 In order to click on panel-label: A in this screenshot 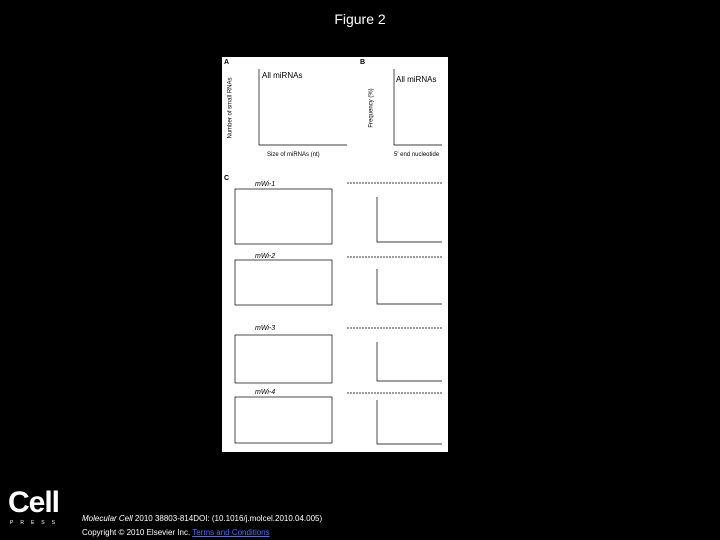, I will do `click(227, 62)`.